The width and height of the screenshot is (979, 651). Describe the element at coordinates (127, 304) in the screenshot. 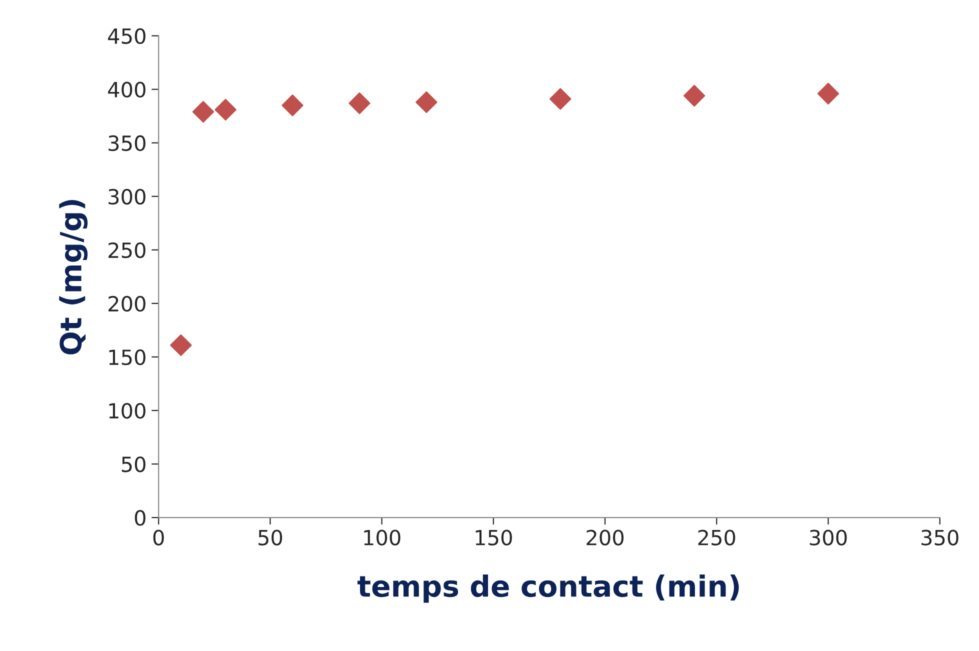

I see `y-tick-label: 200` at that location.